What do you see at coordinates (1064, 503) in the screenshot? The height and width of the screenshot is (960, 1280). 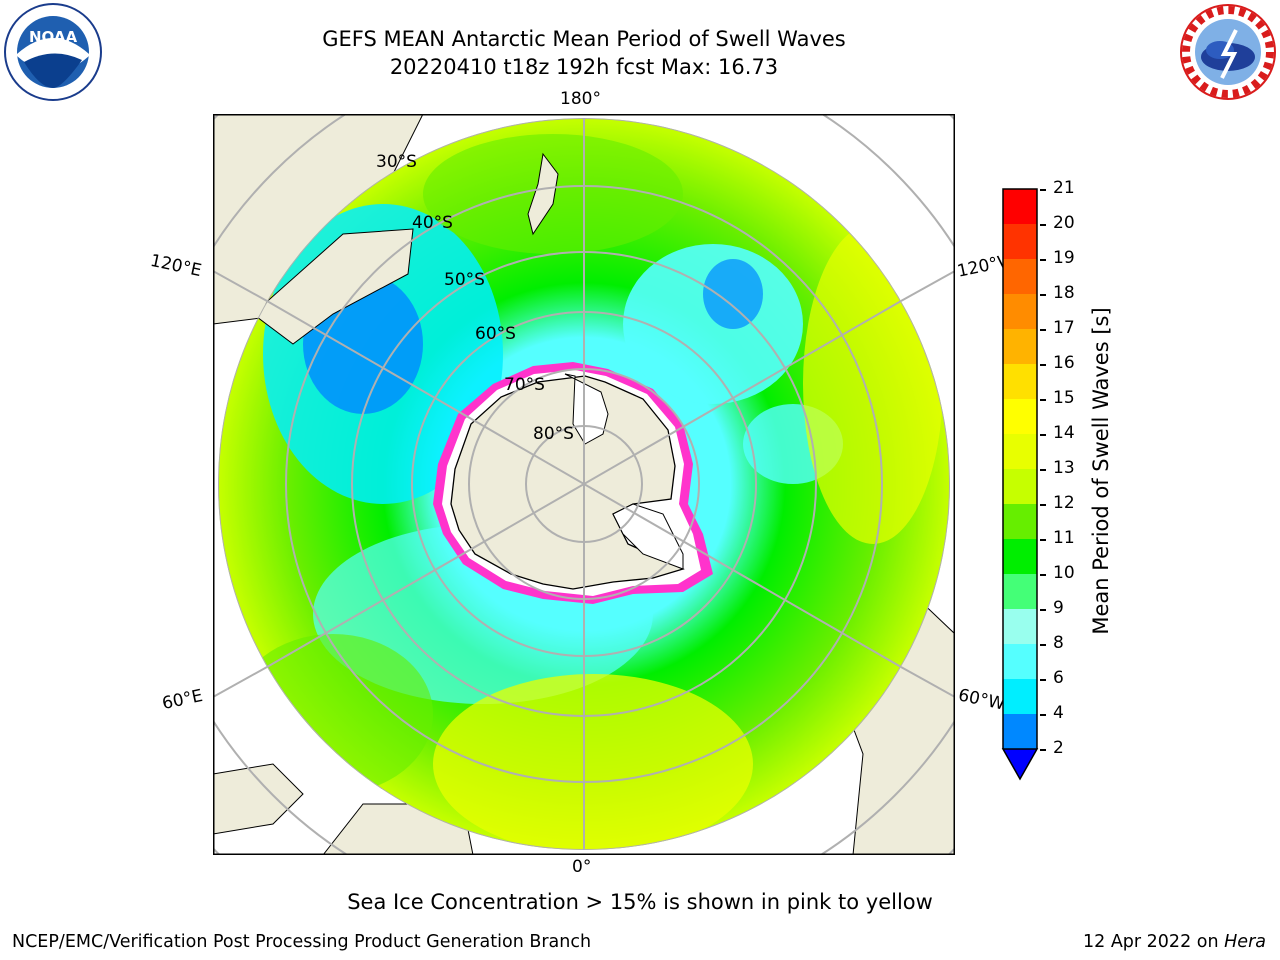 I see `colorbar-tick-label: 12` at bounding box center [1064, 503].